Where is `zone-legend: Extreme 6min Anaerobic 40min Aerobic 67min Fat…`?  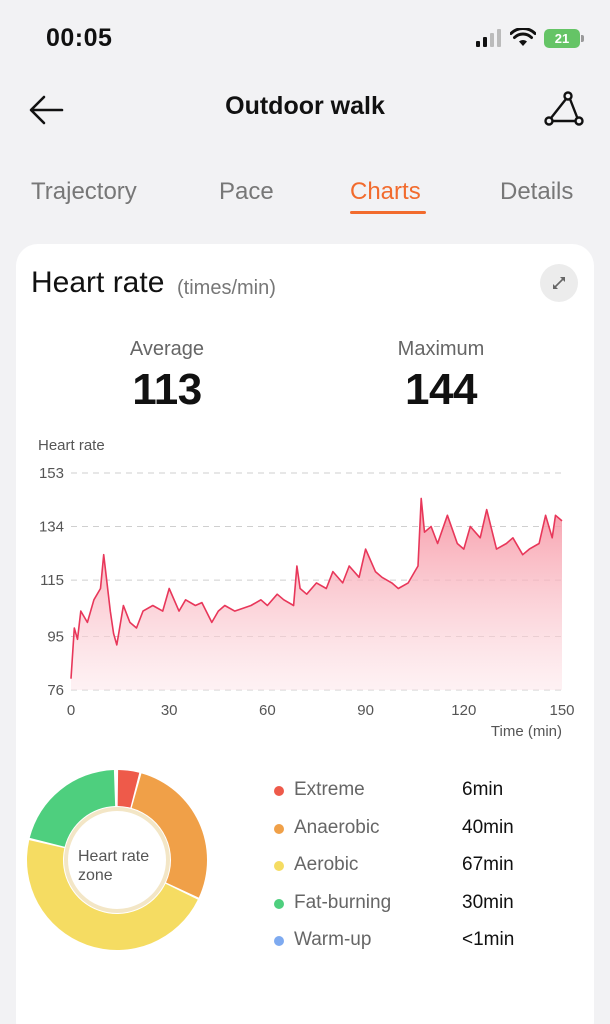 zone-legend: Extreme 6min Anaerobic 40min Aerobic 67min Fat… is located at coordinates (424, 873).